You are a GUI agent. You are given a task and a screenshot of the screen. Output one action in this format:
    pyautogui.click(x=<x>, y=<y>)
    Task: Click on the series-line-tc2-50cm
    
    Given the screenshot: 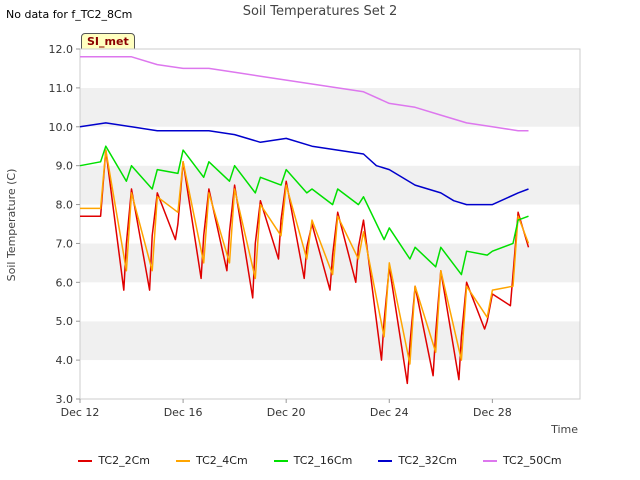 What is the action you would take?
    pyautogui.click(x=304, y=94)
    